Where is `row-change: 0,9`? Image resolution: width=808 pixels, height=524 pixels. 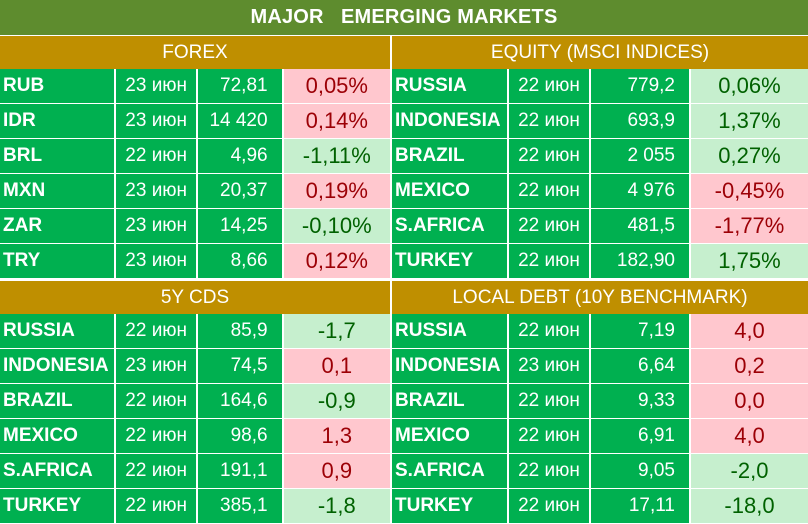 row-change: 0,9 is located at coordinates (336, 471).